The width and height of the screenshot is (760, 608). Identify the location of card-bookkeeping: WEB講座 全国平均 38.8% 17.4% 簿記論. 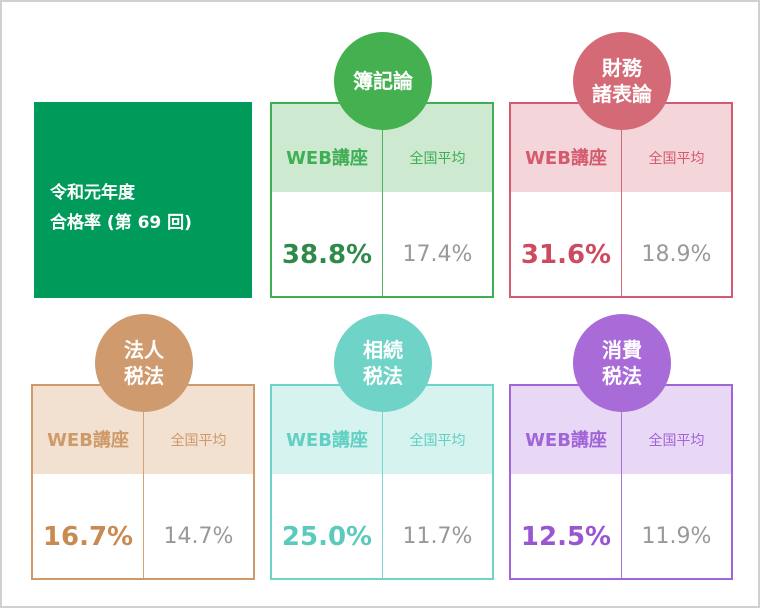
(382, 165).